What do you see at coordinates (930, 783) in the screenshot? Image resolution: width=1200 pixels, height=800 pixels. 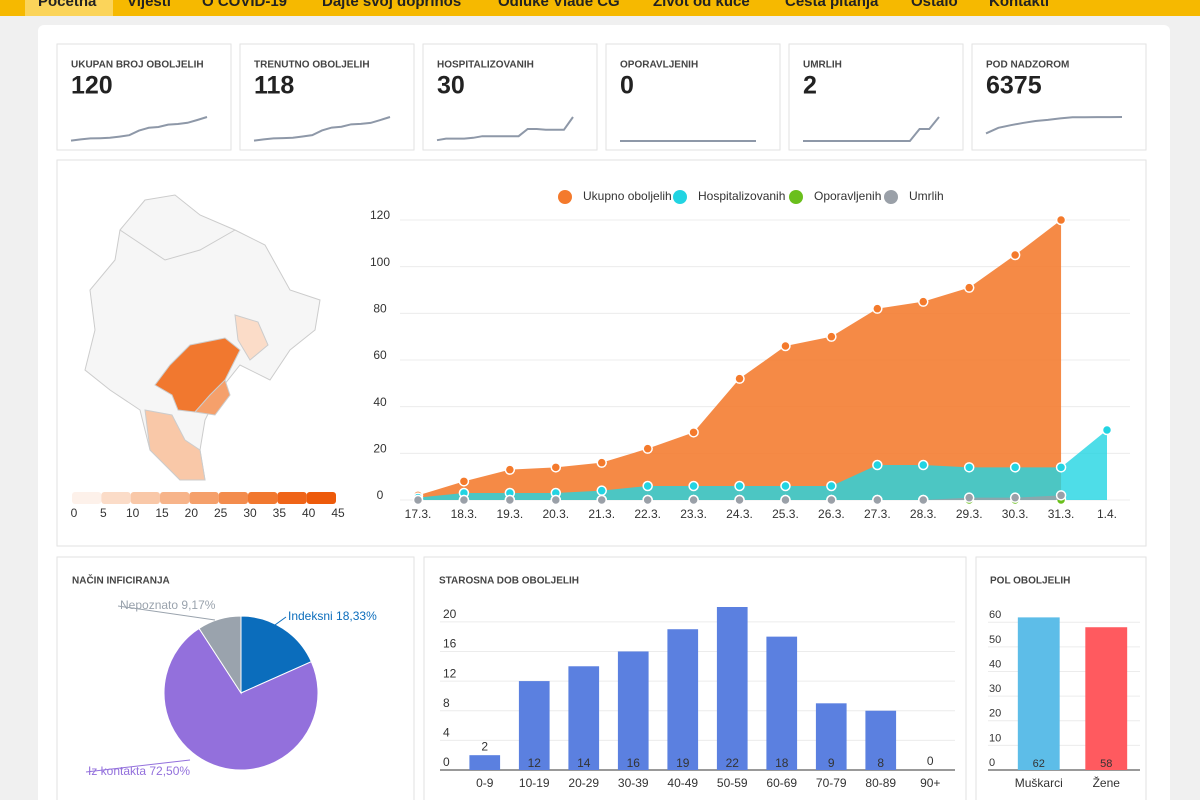 I see `x-tick-label: 90+` at bounding box center [930, 783].